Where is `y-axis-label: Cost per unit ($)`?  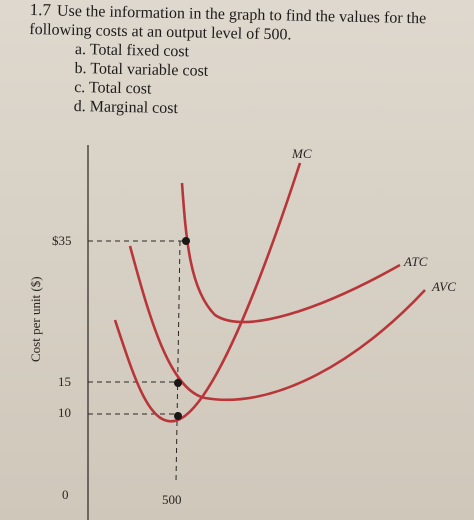 y-axis-label: Cost per unit ($) is located at coordinates (35, 319).